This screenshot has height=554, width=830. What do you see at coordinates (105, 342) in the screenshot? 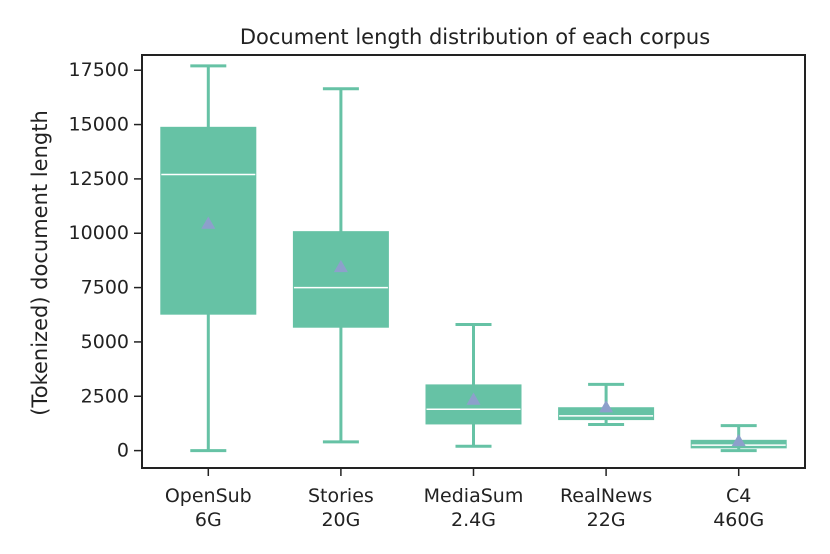
I see `y-tick-label: 5000` at bounding box center [105, 342].